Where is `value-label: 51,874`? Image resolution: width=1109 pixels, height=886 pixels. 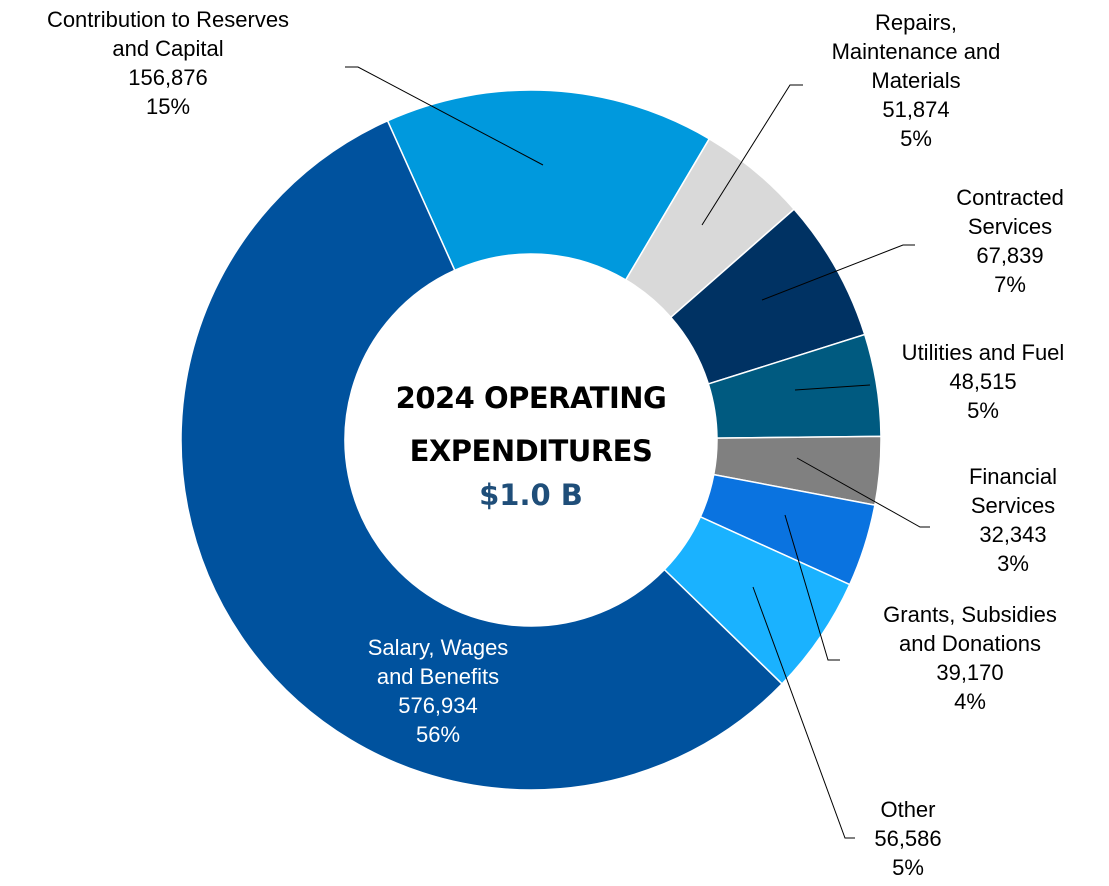
value-label: 51,874 is located at coordinates (916, 109).